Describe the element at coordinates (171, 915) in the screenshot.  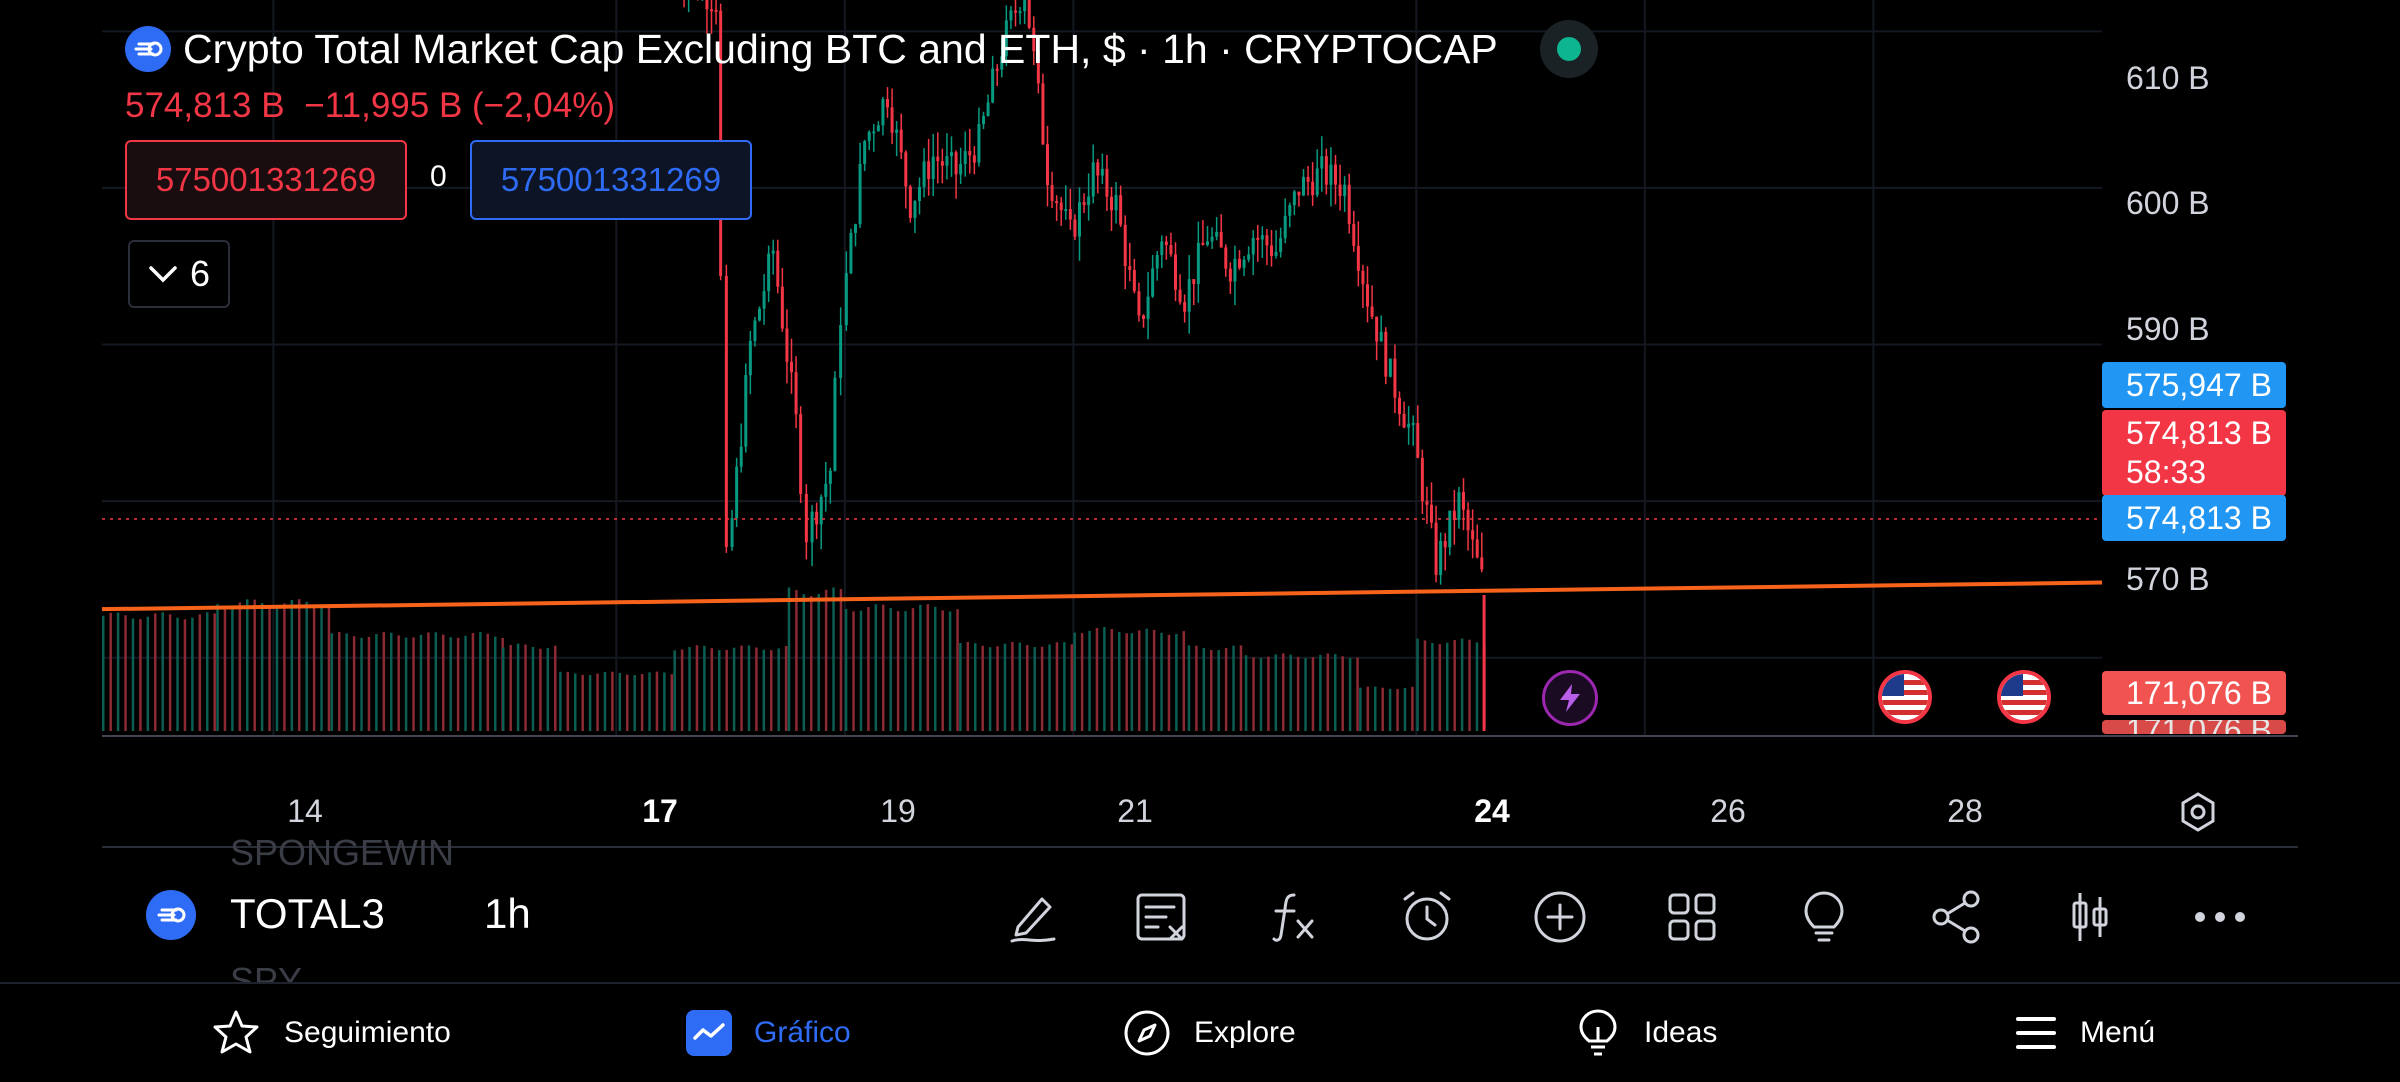
I see `symbol-logo-icon` at that location.